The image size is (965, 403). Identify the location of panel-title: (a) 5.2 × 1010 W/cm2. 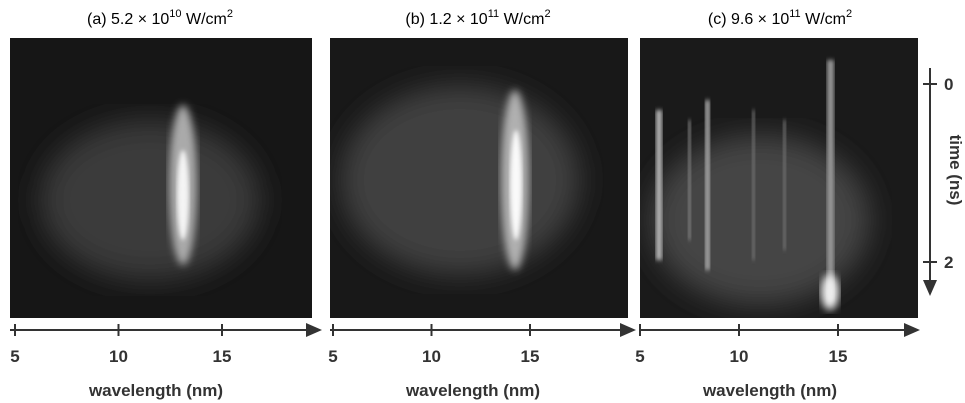
(160, 18).